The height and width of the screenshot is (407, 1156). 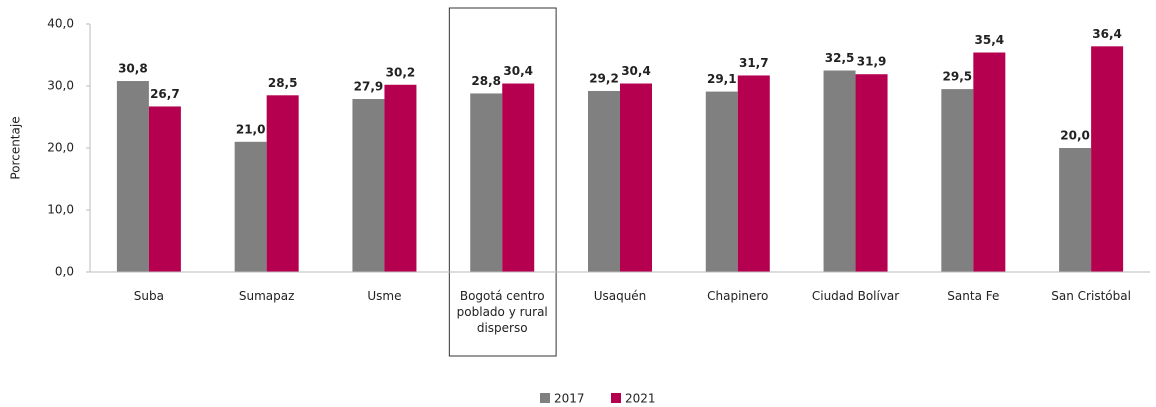 I want to click on y-tick-label: 0,0, so click(x=64, y=272).